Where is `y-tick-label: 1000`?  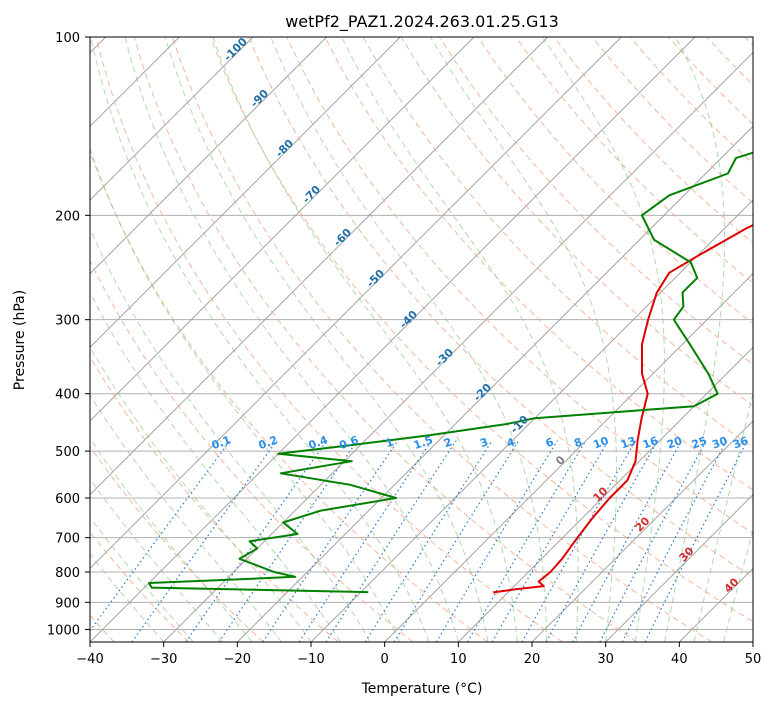 y-tick-label: 1000 is located at coordinates (63, 630).